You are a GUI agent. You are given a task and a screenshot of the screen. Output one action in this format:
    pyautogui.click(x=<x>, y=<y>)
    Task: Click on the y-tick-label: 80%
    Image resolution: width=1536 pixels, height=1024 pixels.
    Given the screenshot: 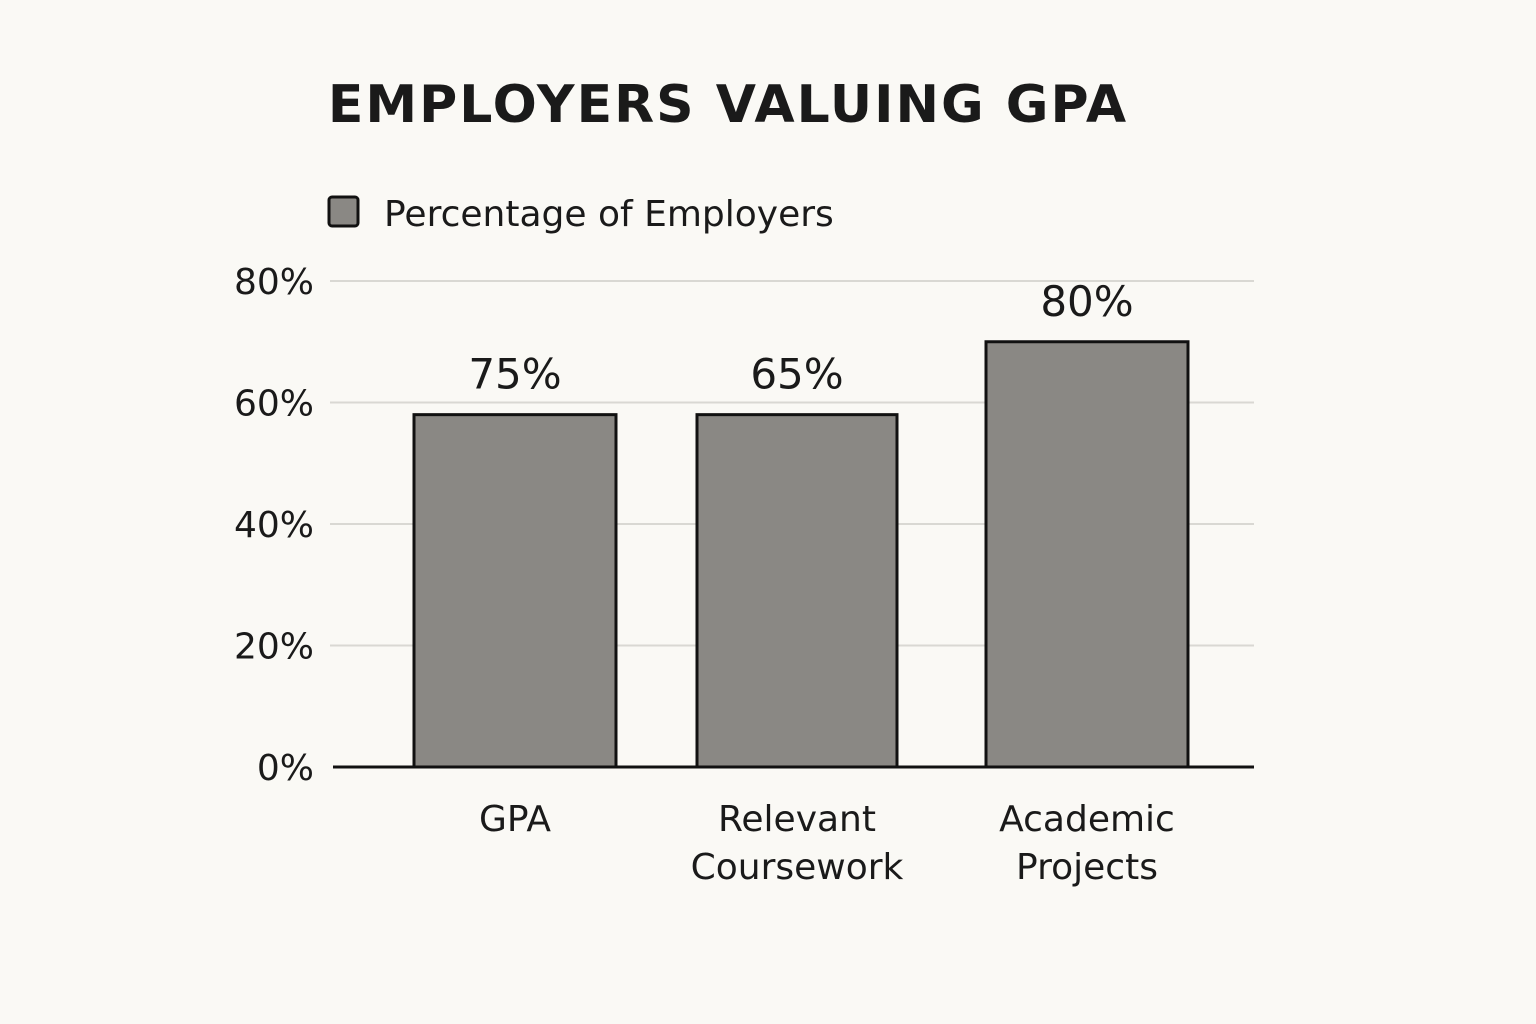 What is the action you would take?
    pyautogui.click(x=274, y=282)
    